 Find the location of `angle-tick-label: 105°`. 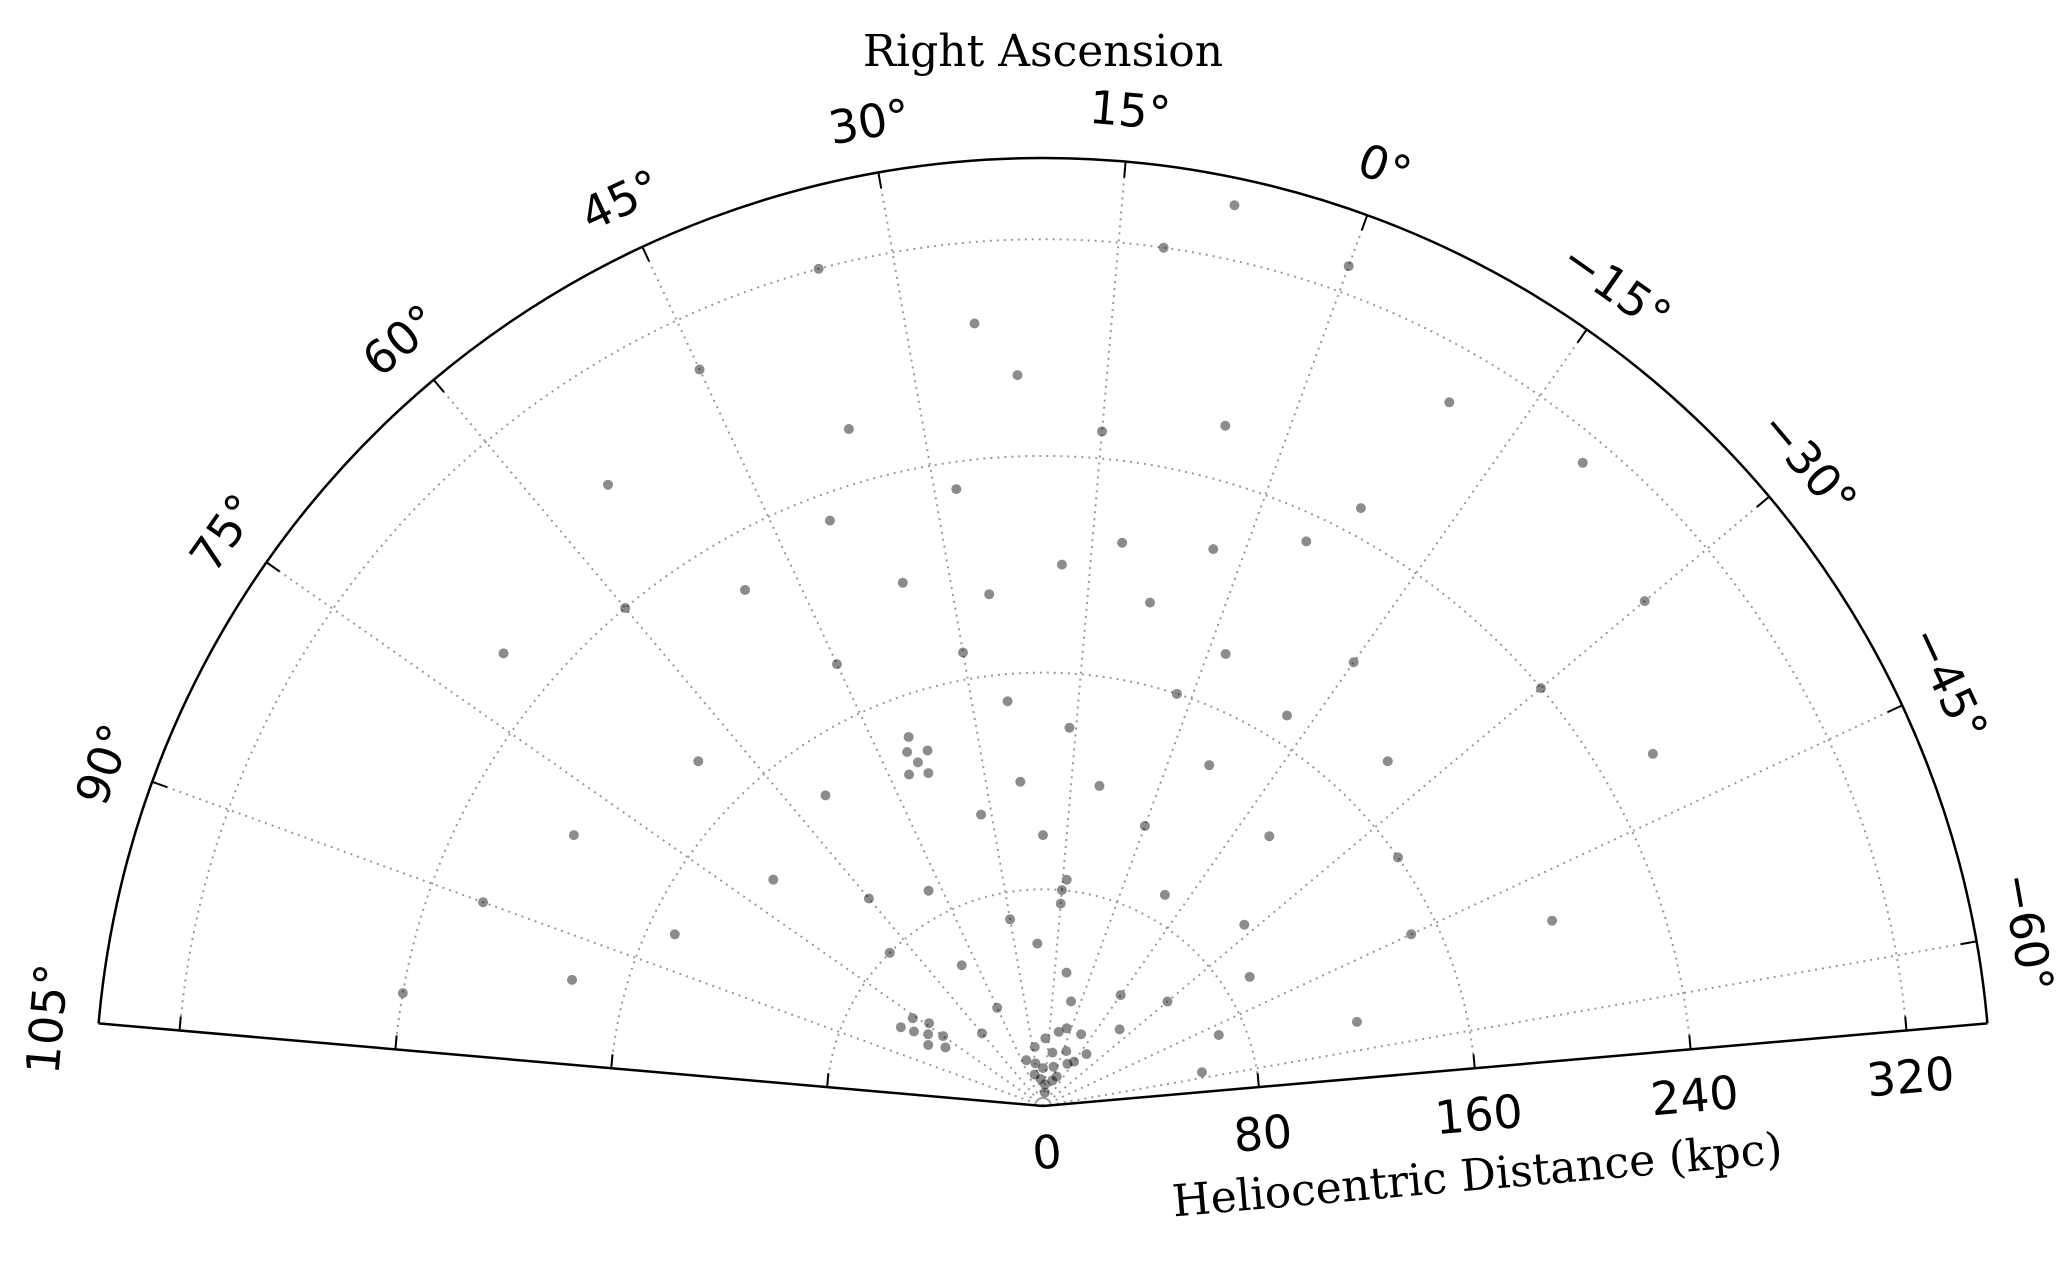

angle-tick-label: 105° is located at coordinates (47, 1018).